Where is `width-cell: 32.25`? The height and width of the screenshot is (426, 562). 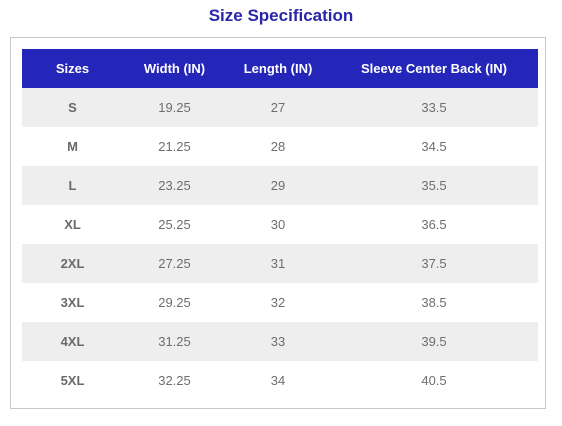 width-cell: 32.25 is located at coordinates (174, 380).